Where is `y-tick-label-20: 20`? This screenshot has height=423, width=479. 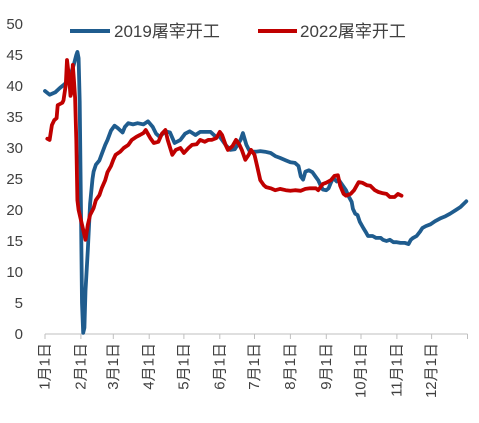 y-tick-label-20: 20 is located at coordinates (14, 210).